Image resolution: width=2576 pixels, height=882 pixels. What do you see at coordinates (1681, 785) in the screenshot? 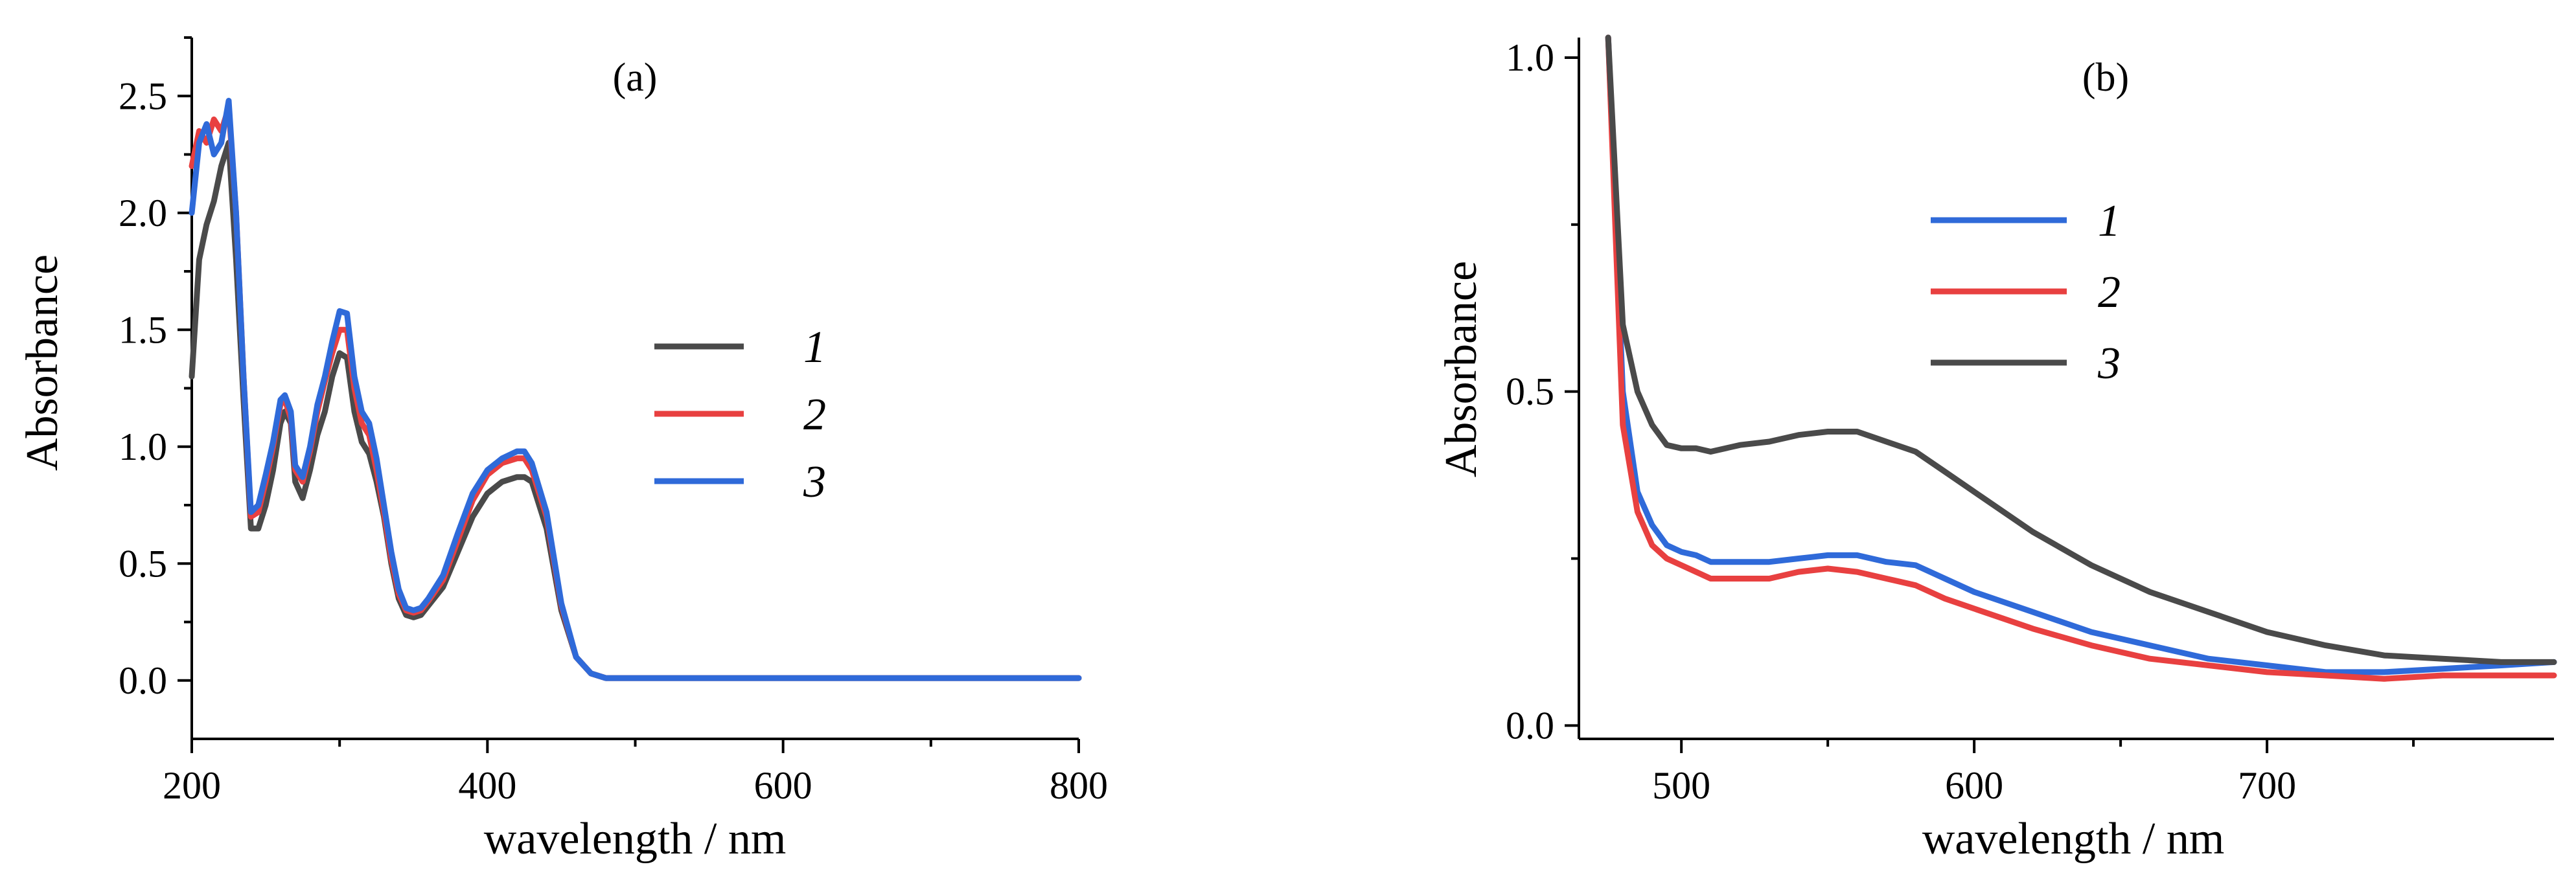
I see `panel-b-x-tick-label: 500` at bounding box center [1681, 785].